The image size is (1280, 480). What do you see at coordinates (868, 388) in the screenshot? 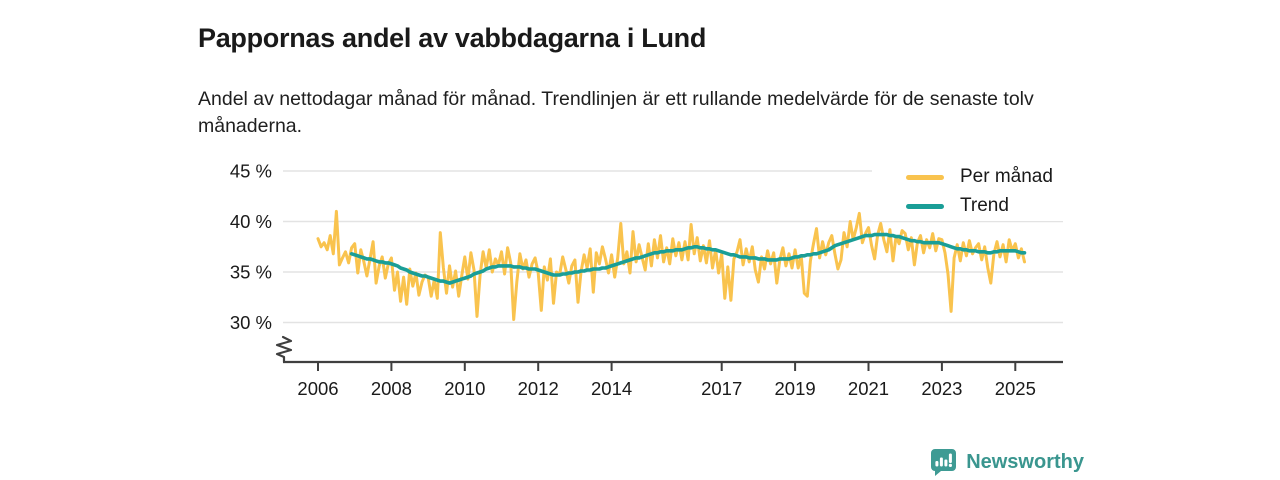
I see `x-axis-tick-label: 2021` at bounding box center [868, 388].